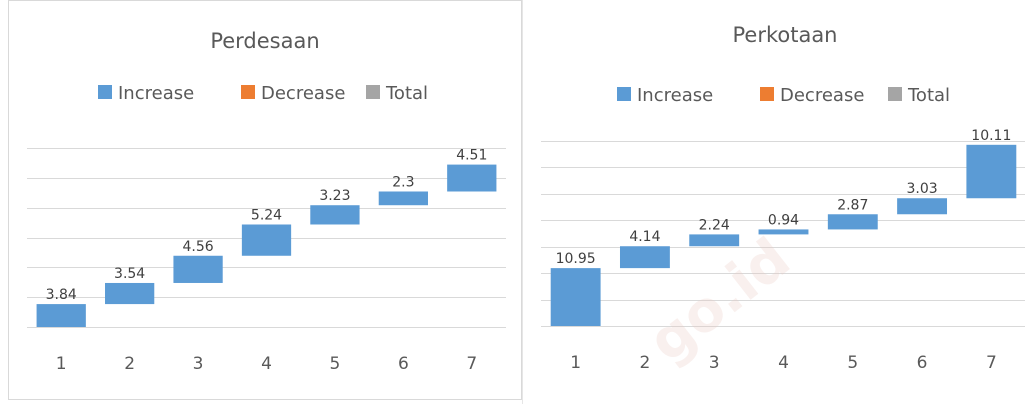 The width and height of the screenshot is (1025, 404). Describe the element at coordinates (576, 259) in the screenshot. I see `data-label: 10.95` at that location.